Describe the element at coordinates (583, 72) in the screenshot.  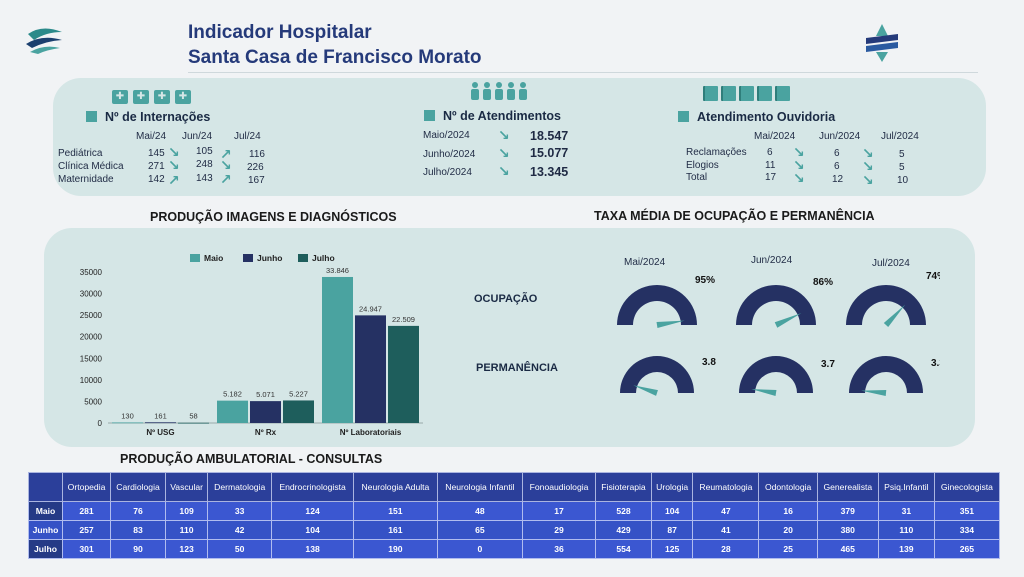
I see `header-divider` at that location.